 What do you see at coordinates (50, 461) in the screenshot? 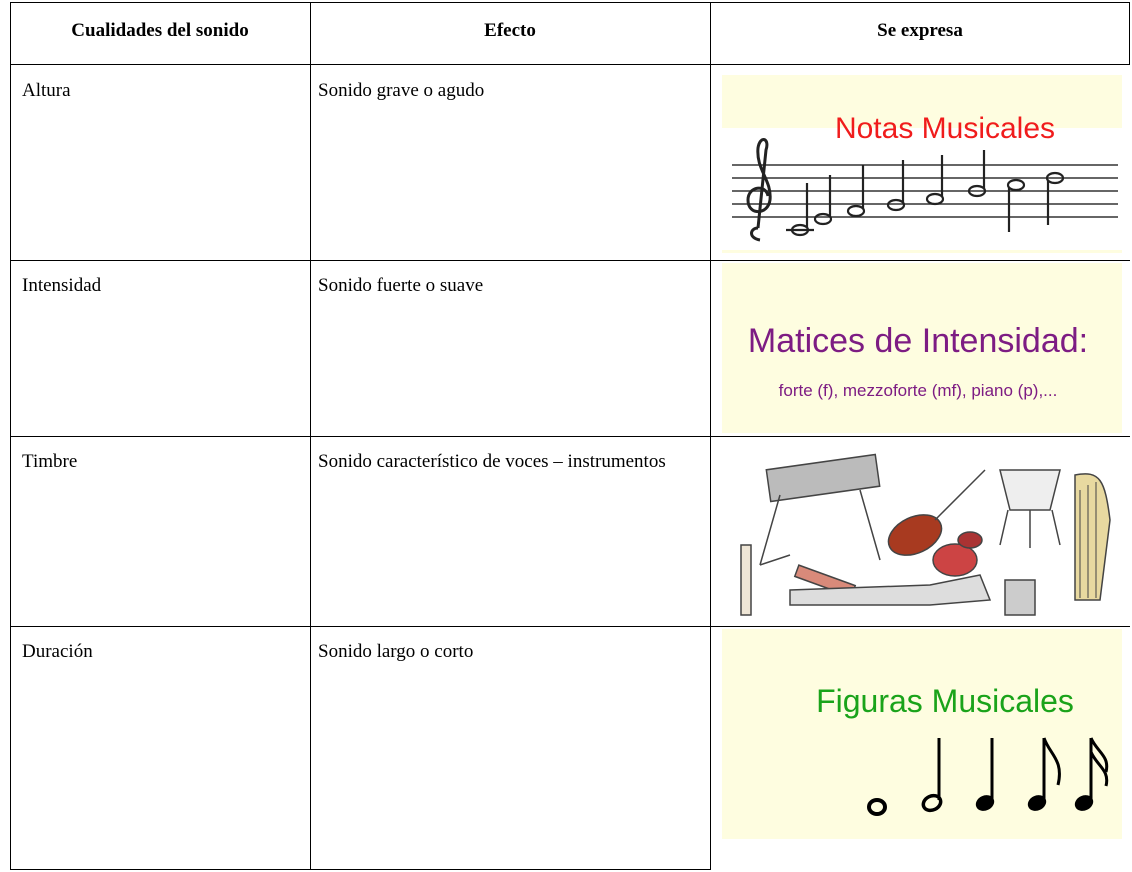
I see `cell: Timbre` at bounding box center [50, 461].